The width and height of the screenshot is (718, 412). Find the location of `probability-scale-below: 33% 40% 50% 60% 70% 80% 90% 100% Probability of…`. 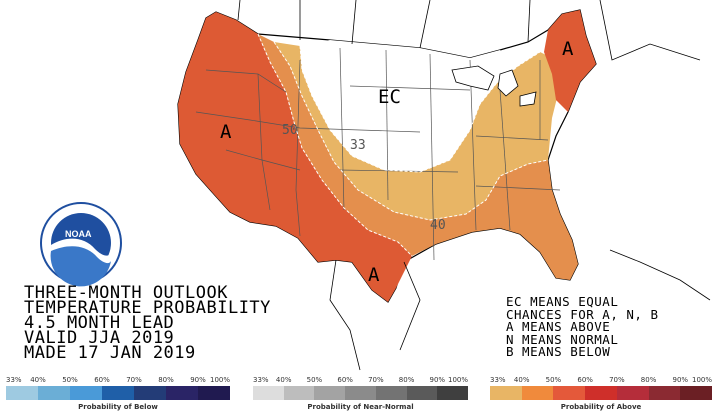

probability-scale-below: 33% 40% 50% 60% 70% 80% 90% 100% Probability of… is located at coordinates (118, 394).